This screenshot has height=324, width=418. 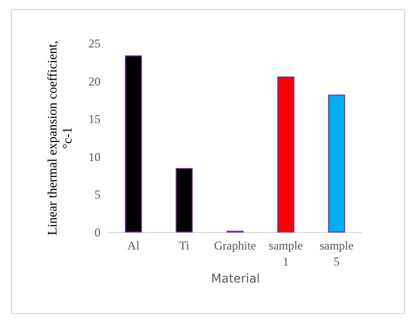 I want to click on y-tick-label: 0, so click(x=97, y=233).